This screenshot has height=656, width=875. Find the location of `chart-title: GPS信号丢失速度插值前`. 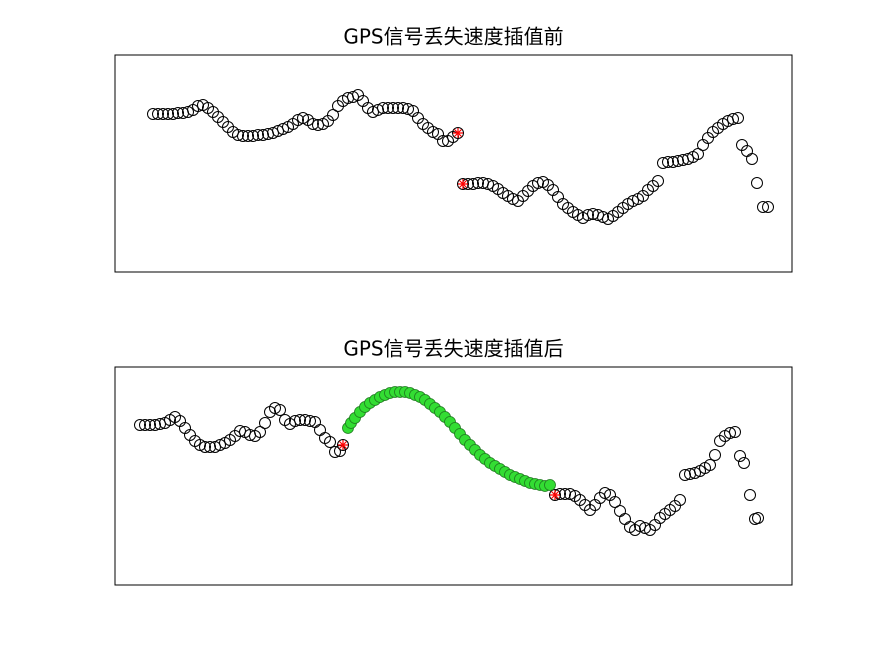

chart-title: GPS信号丢失速度插值前 is located at coordinates (453, 37).